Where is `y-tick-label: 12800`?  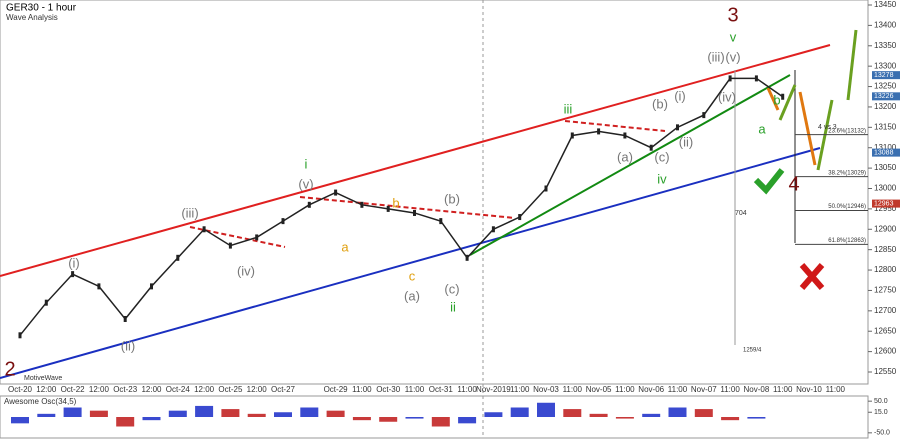
y-tick-label: 12800 is located at coordinates (885, 269).